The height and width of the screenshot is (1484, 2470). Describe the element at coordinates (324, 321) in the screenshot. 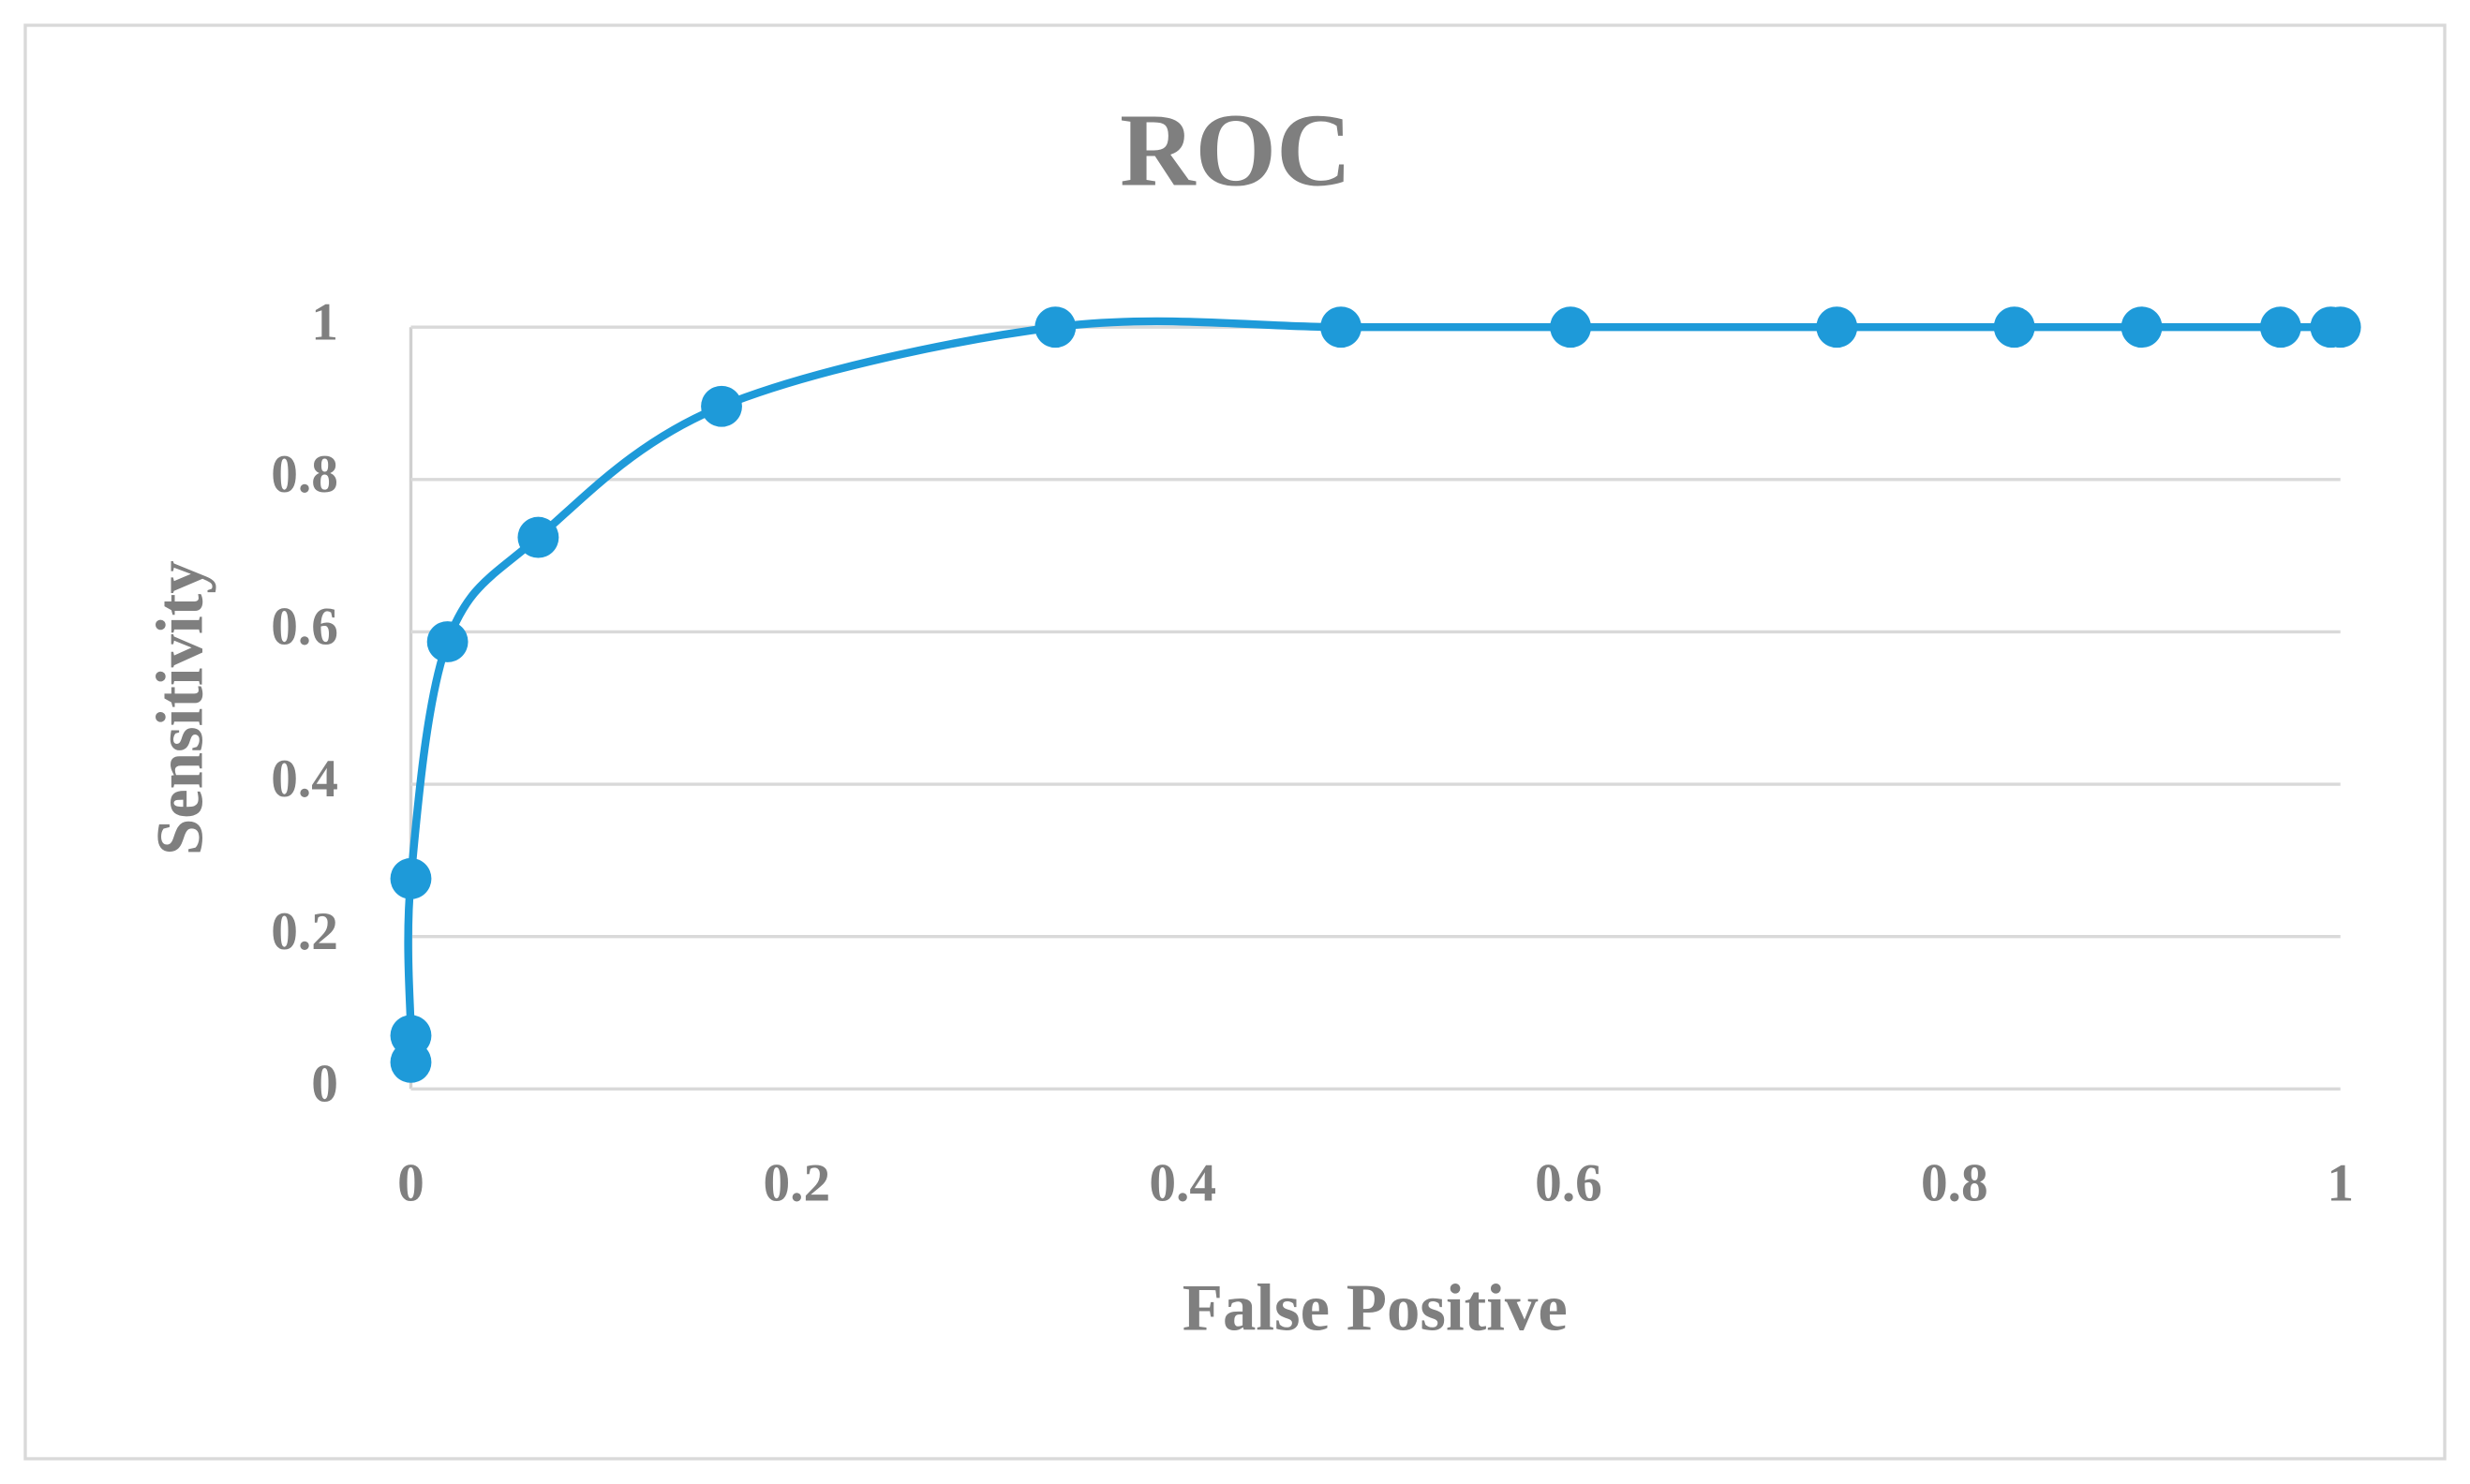

I see `y-tick-label: 1` at that location.